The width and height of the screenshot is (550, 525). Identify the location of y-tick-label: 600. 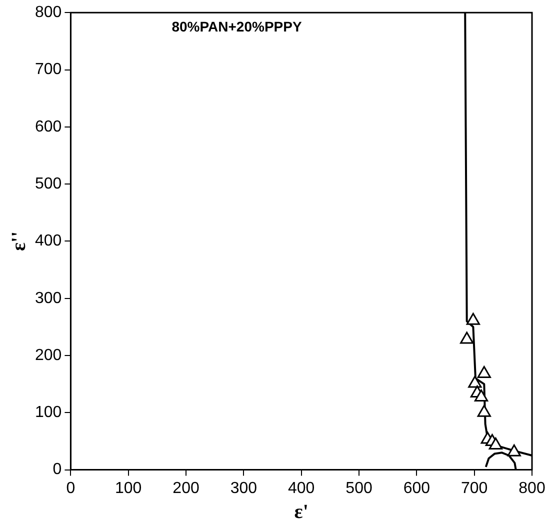
(48, 127).